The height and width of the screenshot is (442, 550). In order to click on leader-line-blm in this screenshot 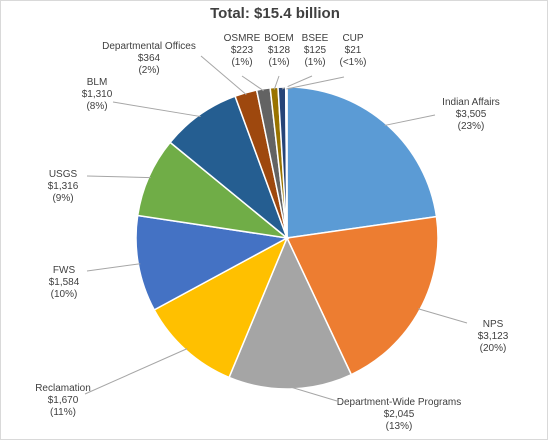, I will do `click(156, 109)`.